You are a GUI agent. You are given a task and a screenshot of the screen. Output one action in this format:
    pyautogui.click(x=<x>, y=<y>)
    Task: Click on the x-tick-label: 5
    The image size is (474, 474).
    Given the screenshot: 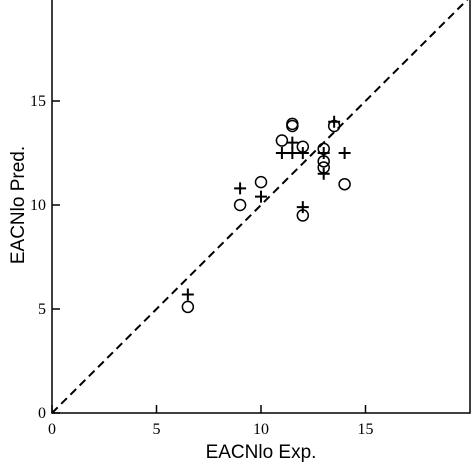 What is the action you would take?
    pyautogui.click(x=157, y=429)
    